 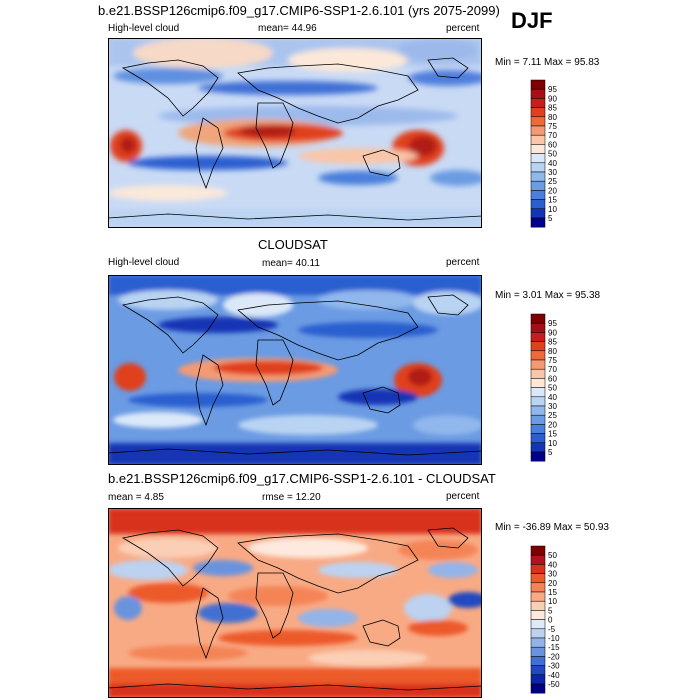 What do you see at coordinates (463, 262) in the screenshot?
I see `panel2-units-label: percent` at bounding box center [463, 262].